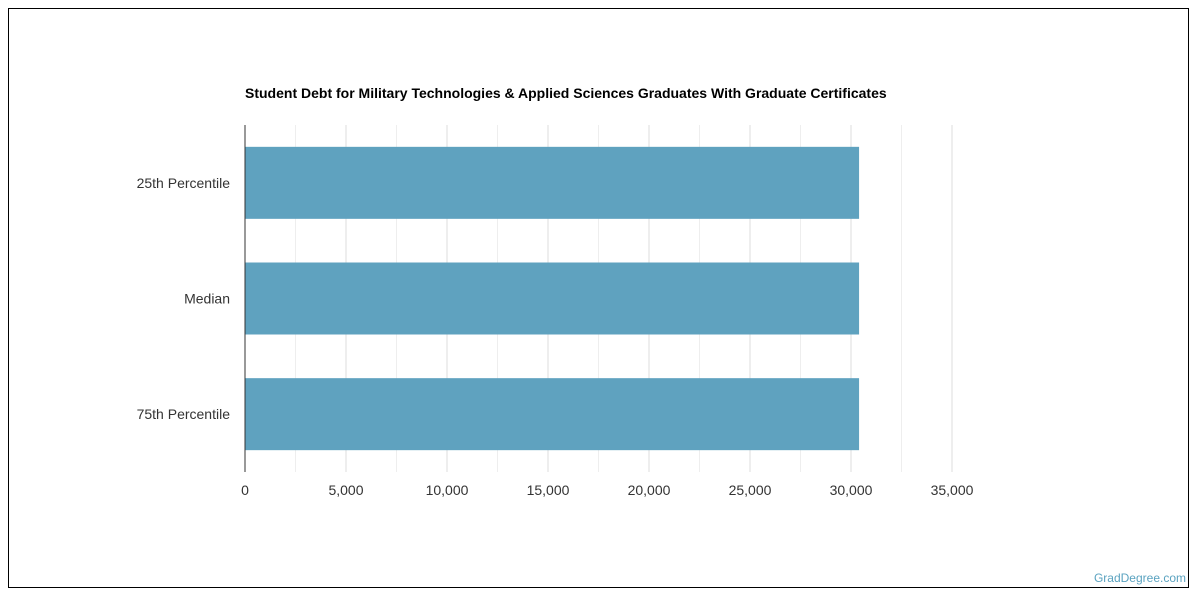 The width and height of the screenshot is (1200, 600). What do you see at coordinates (1139, 578) in the screenshot?
I see `source-credit-link: GradDegree.com` at bounding box center [1139, 578].